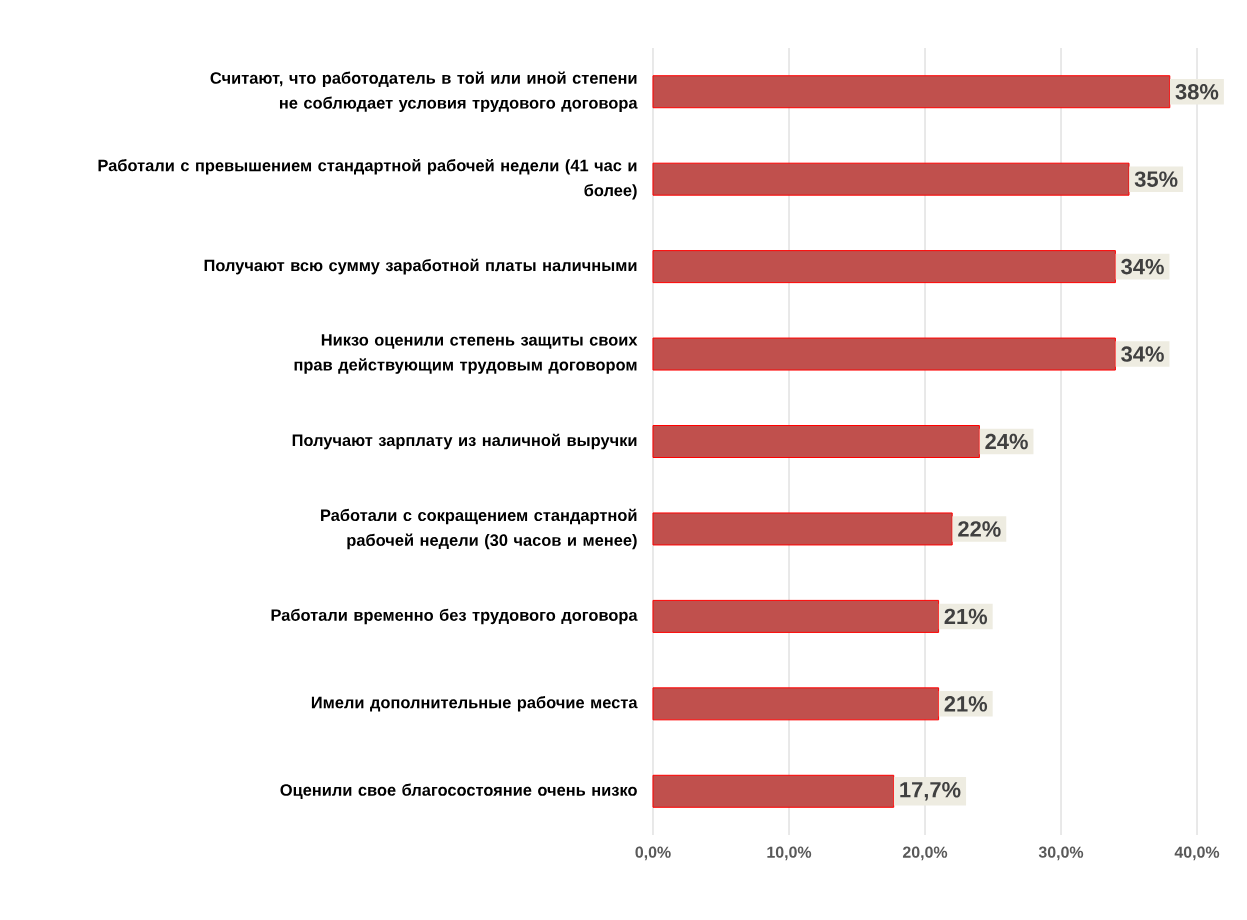  I want to click on y-tick-label: Оценили свое благосостояние очень низко, so click(458, 791).